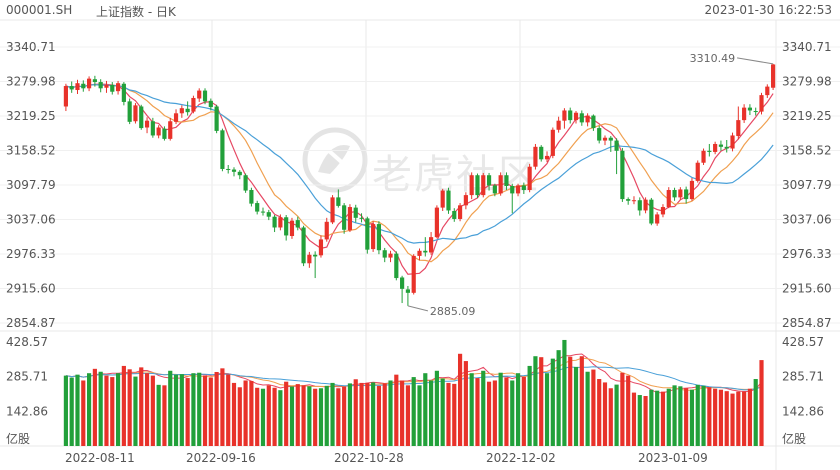 This screenshot has width=840, height=470. I want to click on price-tick-right: 3279.98, so click(807, 82).